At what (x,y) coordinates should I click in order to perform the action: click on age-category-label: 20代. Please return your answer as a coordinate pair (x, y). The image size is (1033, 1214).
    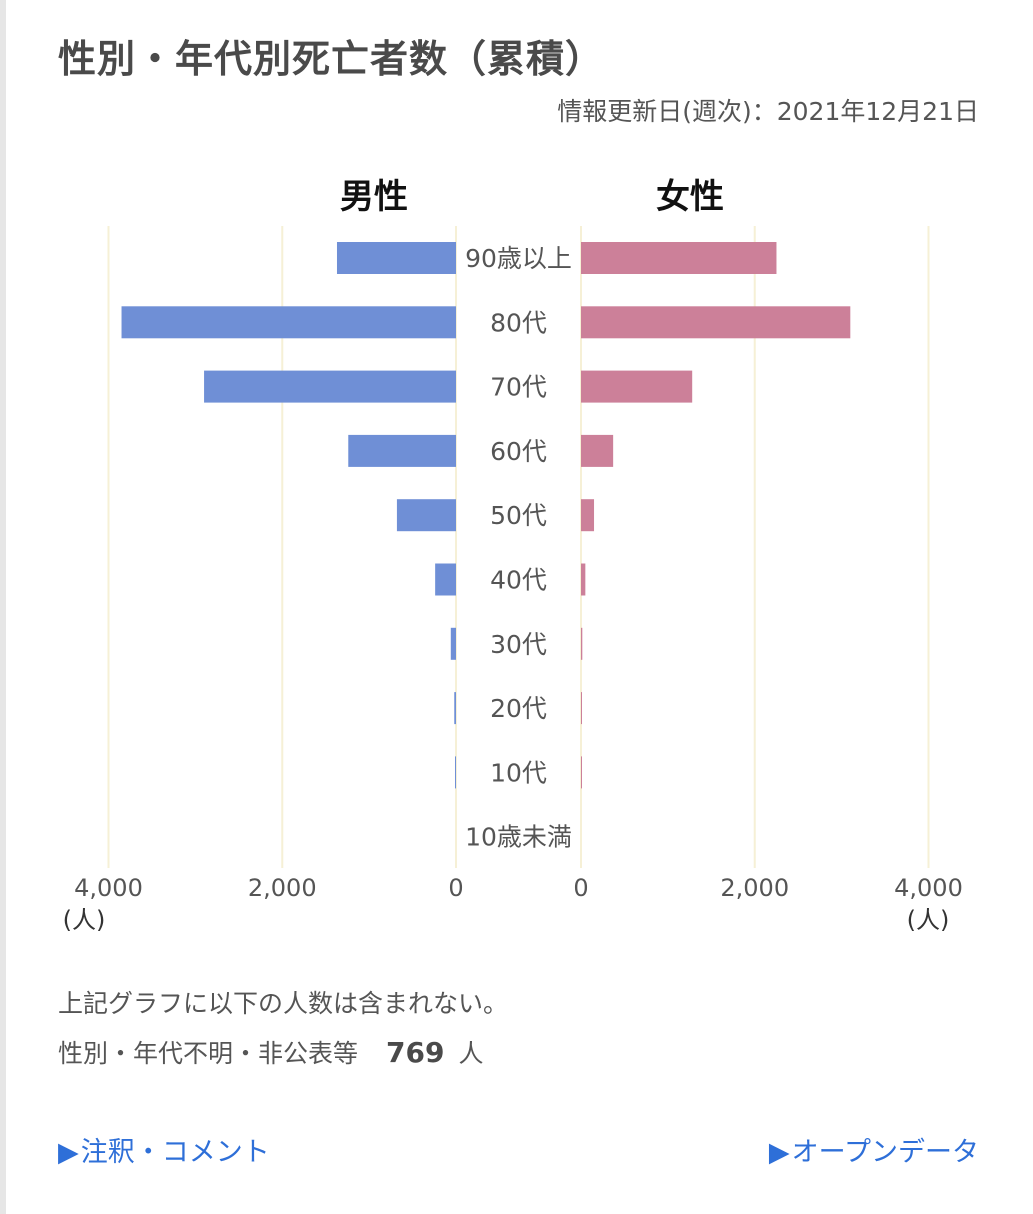
    Looking at the image, I should click on (518, 708).